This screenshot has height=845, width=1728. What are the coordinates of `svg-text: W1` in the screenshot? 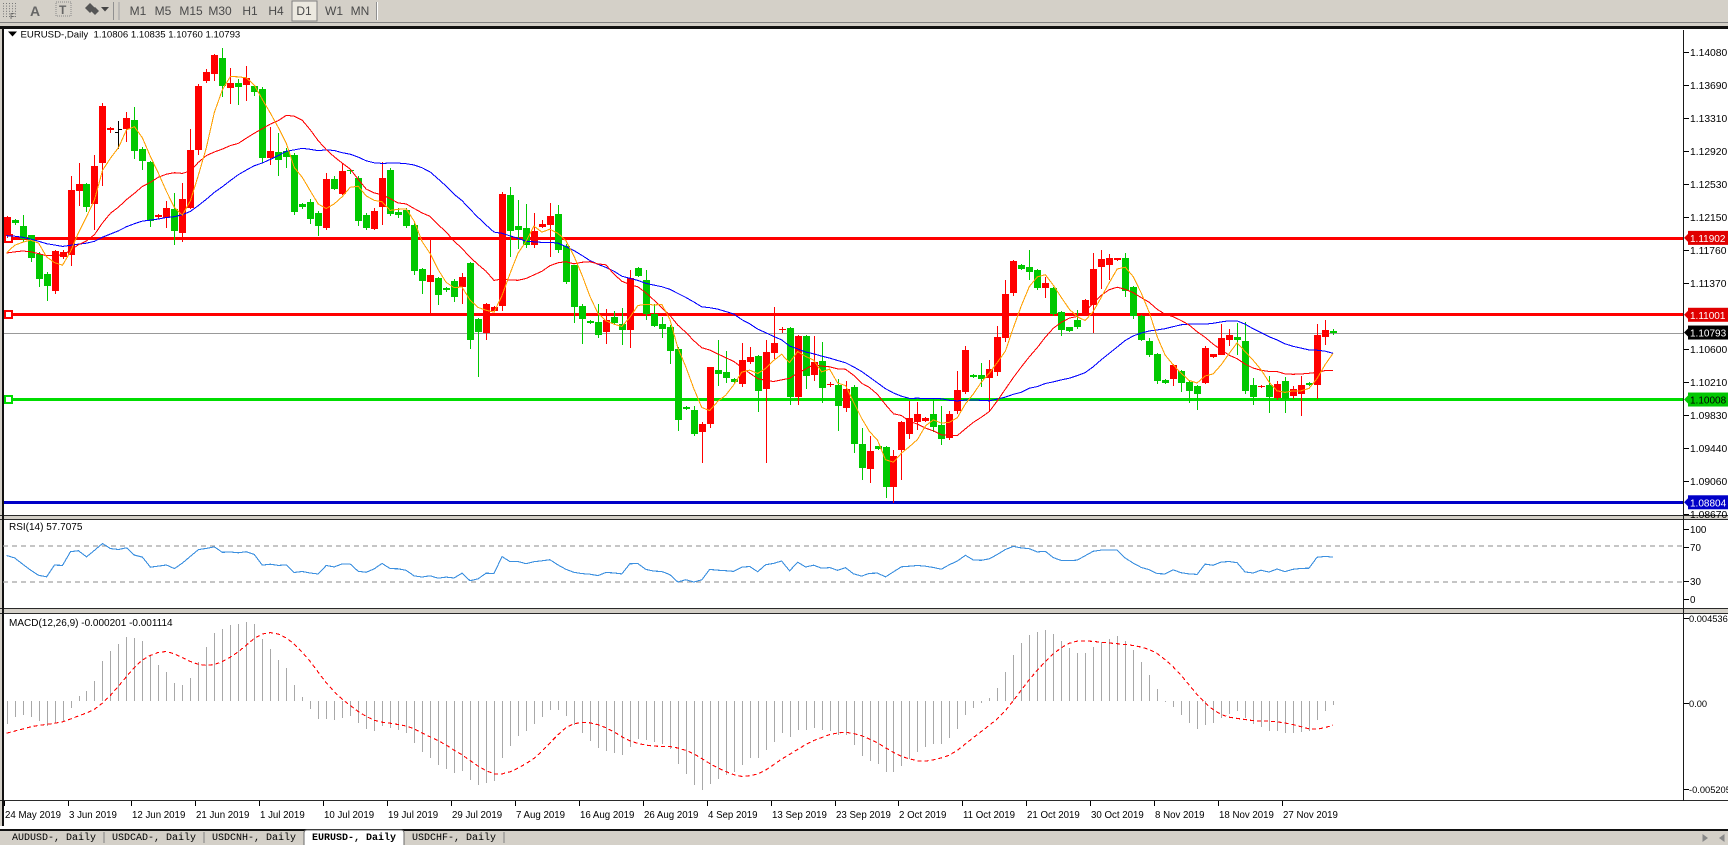 It's located at (334, 11).